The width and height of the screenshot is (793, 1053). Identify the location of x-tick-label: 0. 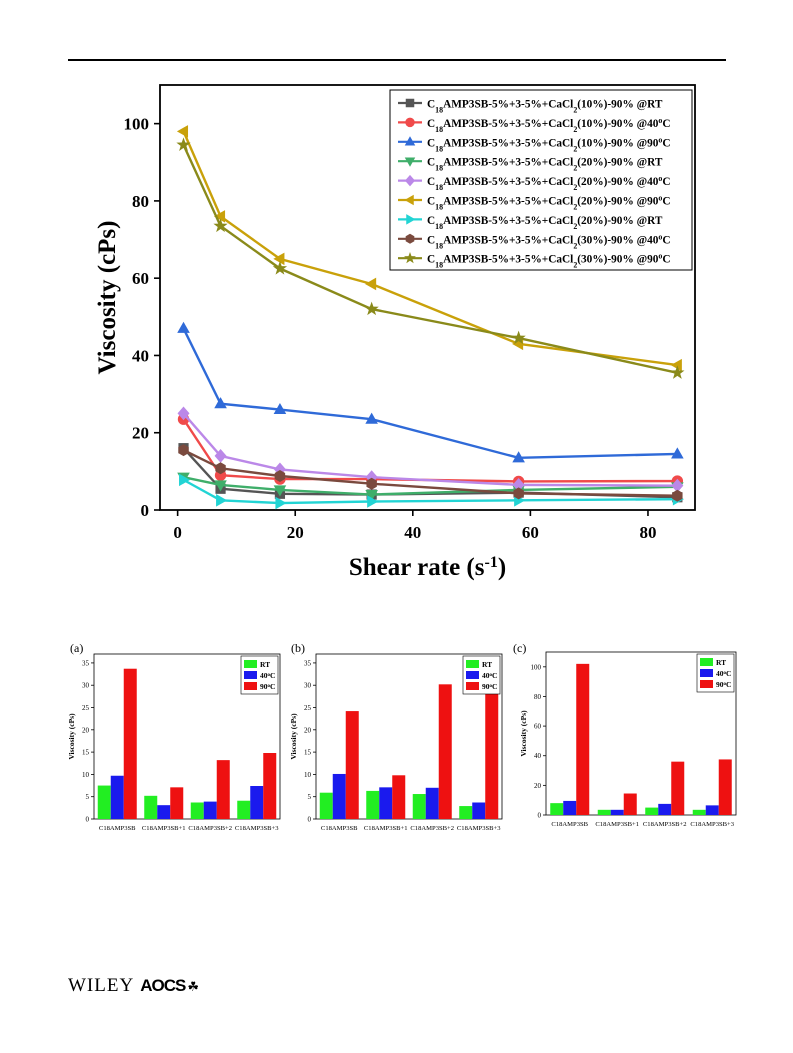
(177, 532).